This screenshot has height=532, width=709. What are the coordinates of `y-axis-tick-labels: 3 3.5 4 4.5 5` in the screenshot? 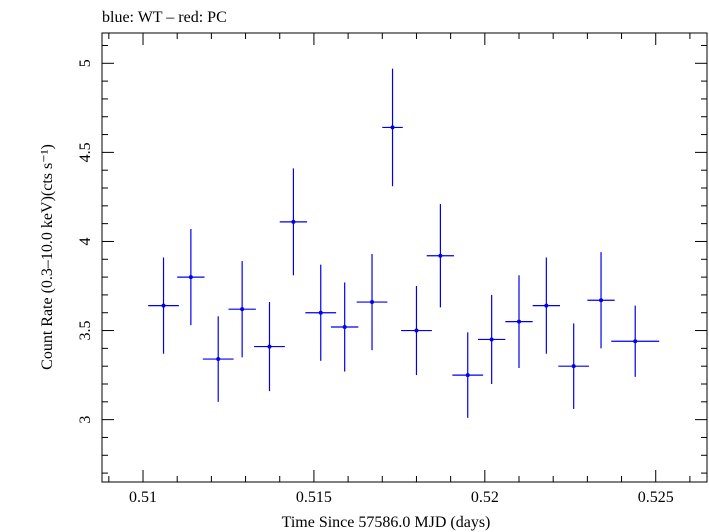 It's located at (85, 241).